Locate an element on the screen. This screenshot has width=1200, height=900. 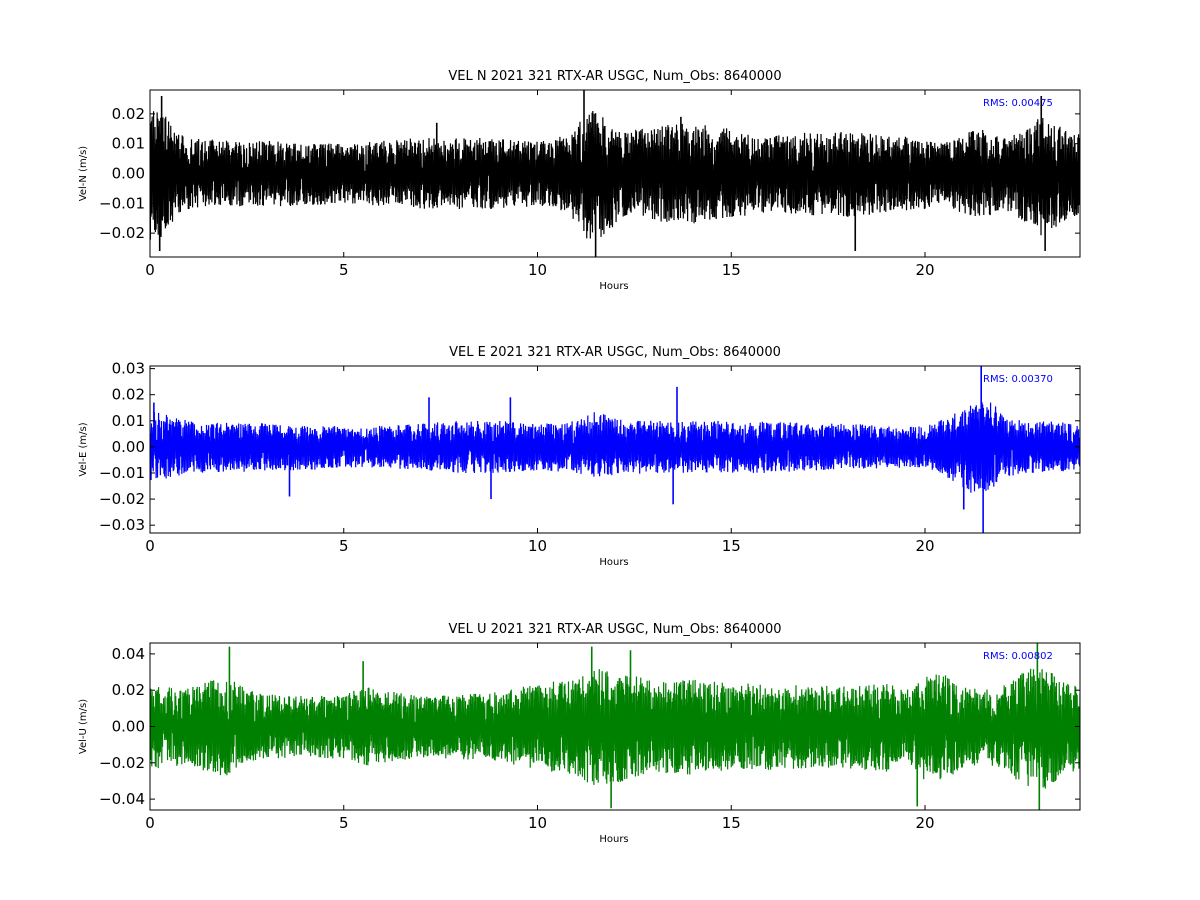
rms-annotation: RMS: 0.00802 is located at coordinates (1018, 656).